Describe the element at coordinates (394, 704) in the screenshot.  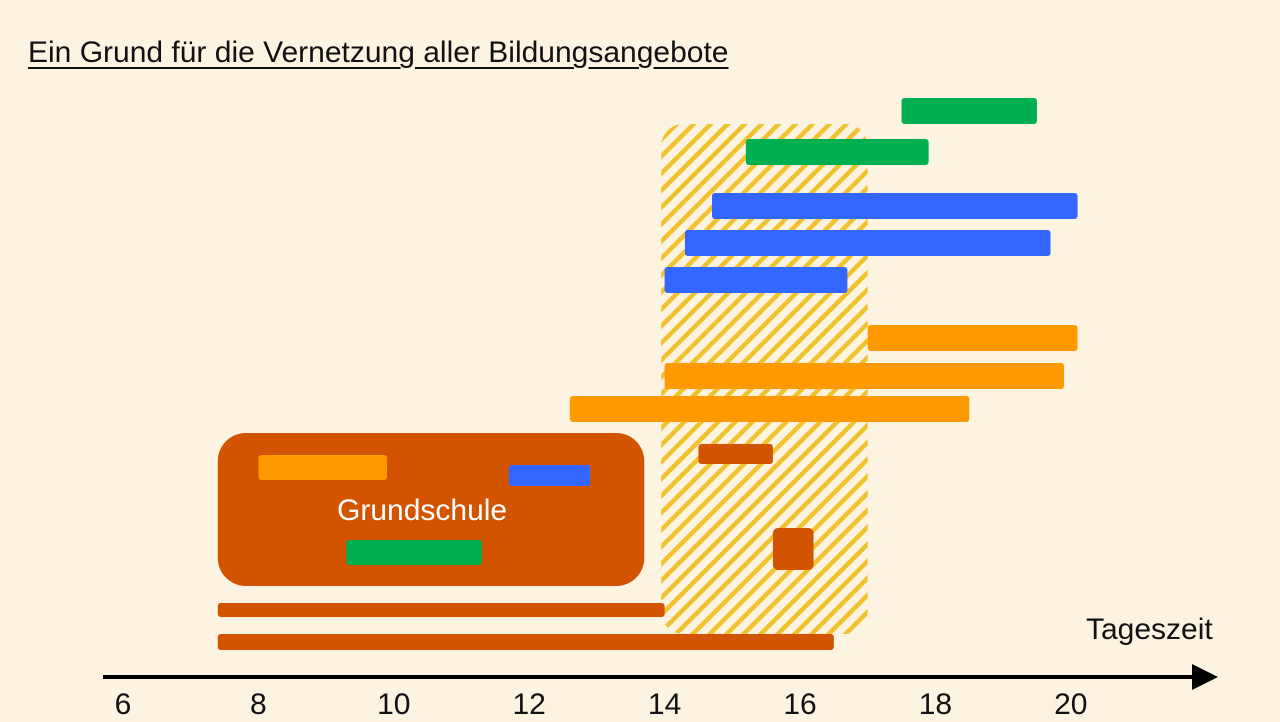
I see `axis-tick-label: 10` at that location.